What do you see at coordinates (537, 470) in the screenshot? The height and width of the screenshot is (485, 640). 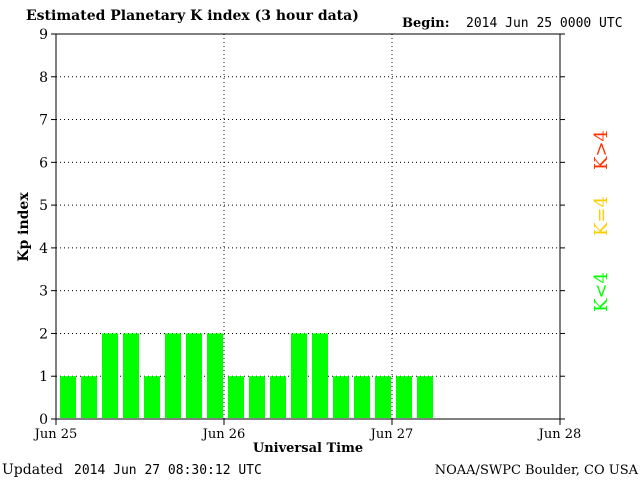 I see `source-credit: NOAA/SWPC Boulder, CO USA` at bounding box center [537, 470].